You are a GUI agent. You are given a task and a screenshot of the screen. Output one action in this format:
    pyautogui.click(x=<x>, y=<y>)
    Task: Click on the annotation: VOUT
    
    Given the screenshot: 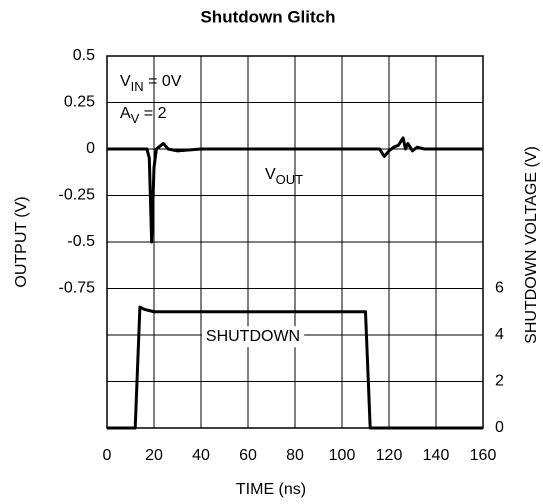 What is the action you would take?
    pyautogui.click(x=284, y=176)
    